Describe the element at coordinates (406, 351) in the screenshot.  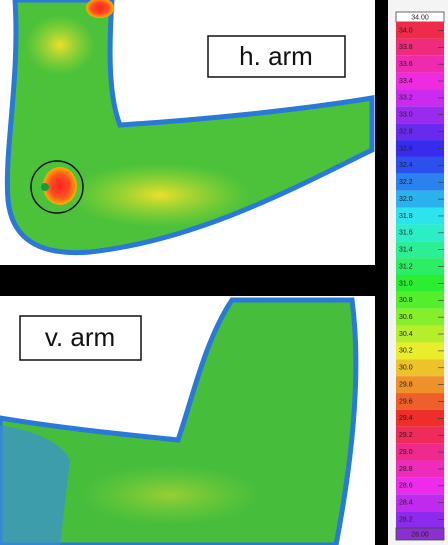
I see `scale-label: 30.2` at that location.